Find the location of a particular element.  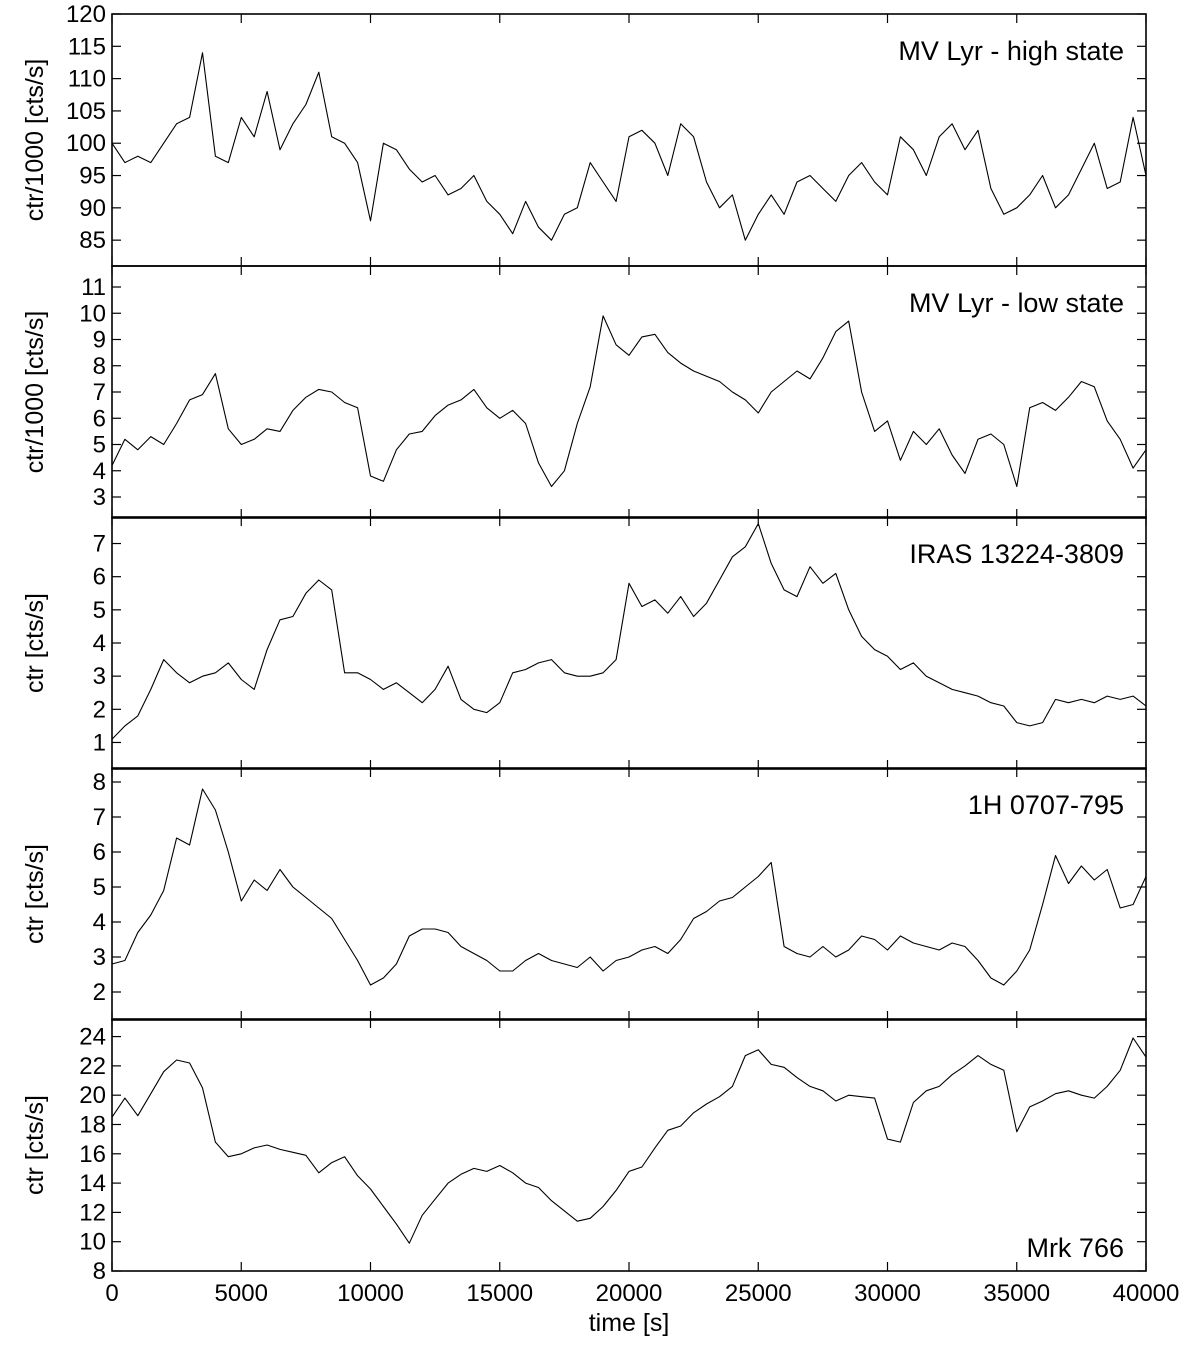

x-tick-label: 10000 is located at coordinates (370, 1293).